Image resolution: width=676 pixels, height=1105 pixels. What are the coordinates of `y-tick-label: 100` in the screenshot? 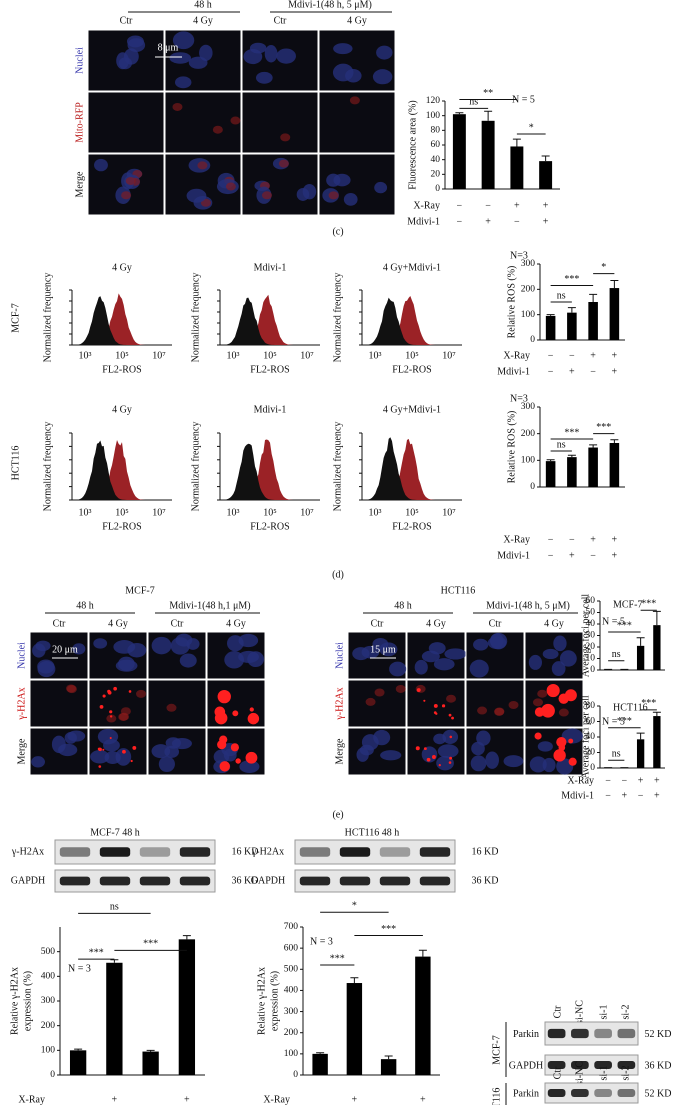 It's located at (528, 461).